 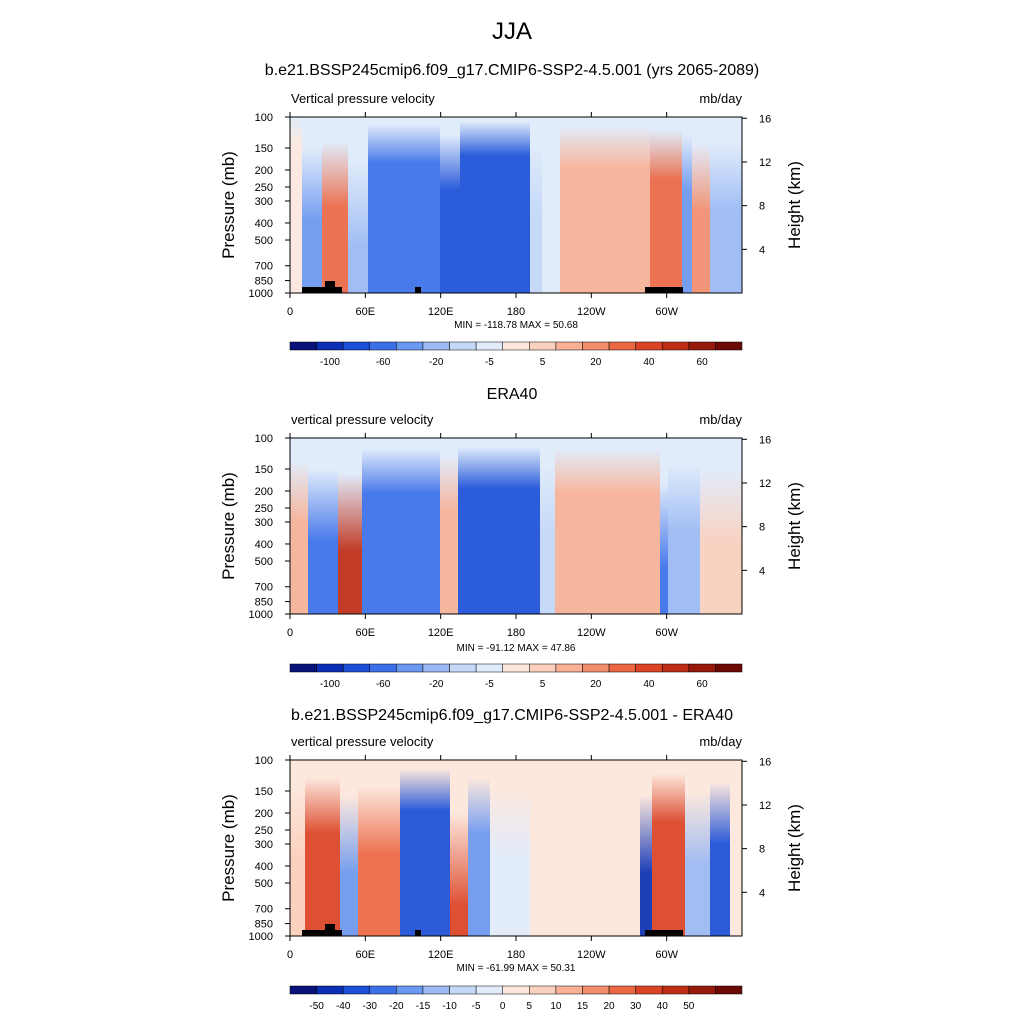 I want to click on panel-2-y-tick-label: 100, so click(x=264, y=439).